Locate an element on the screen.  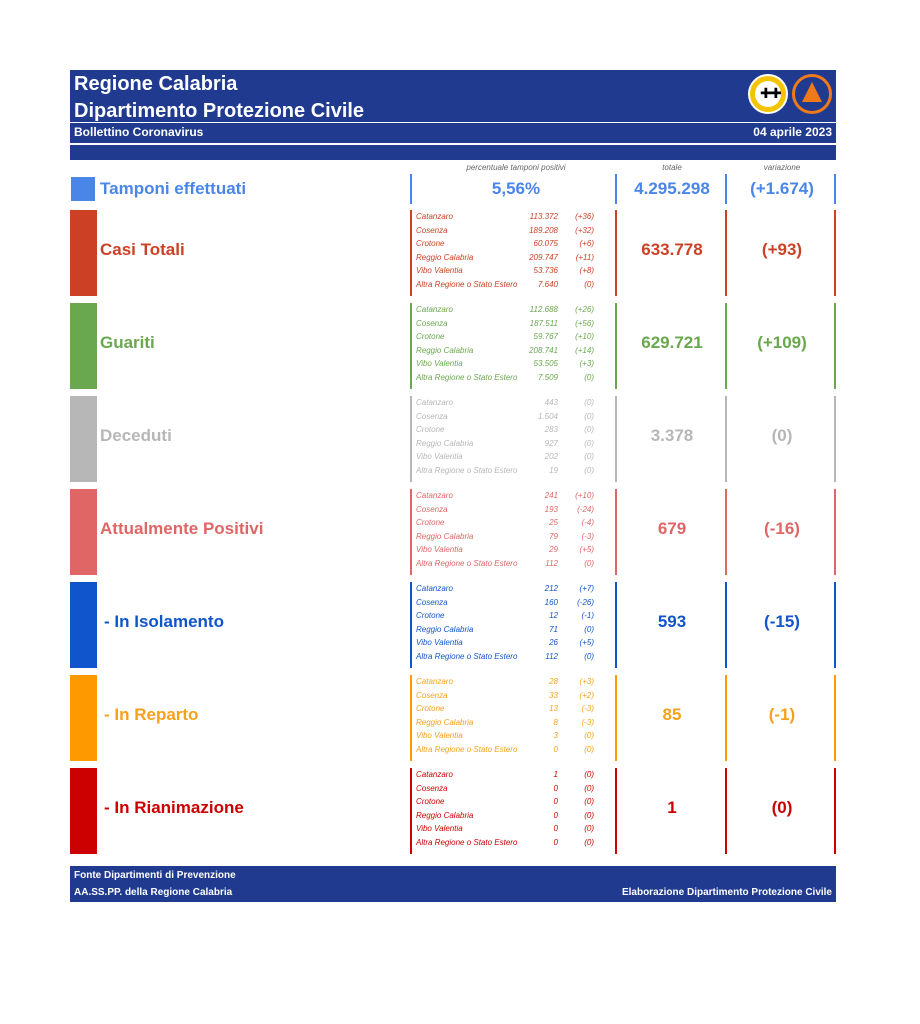
header-divider is located at coordinates (453, 122).